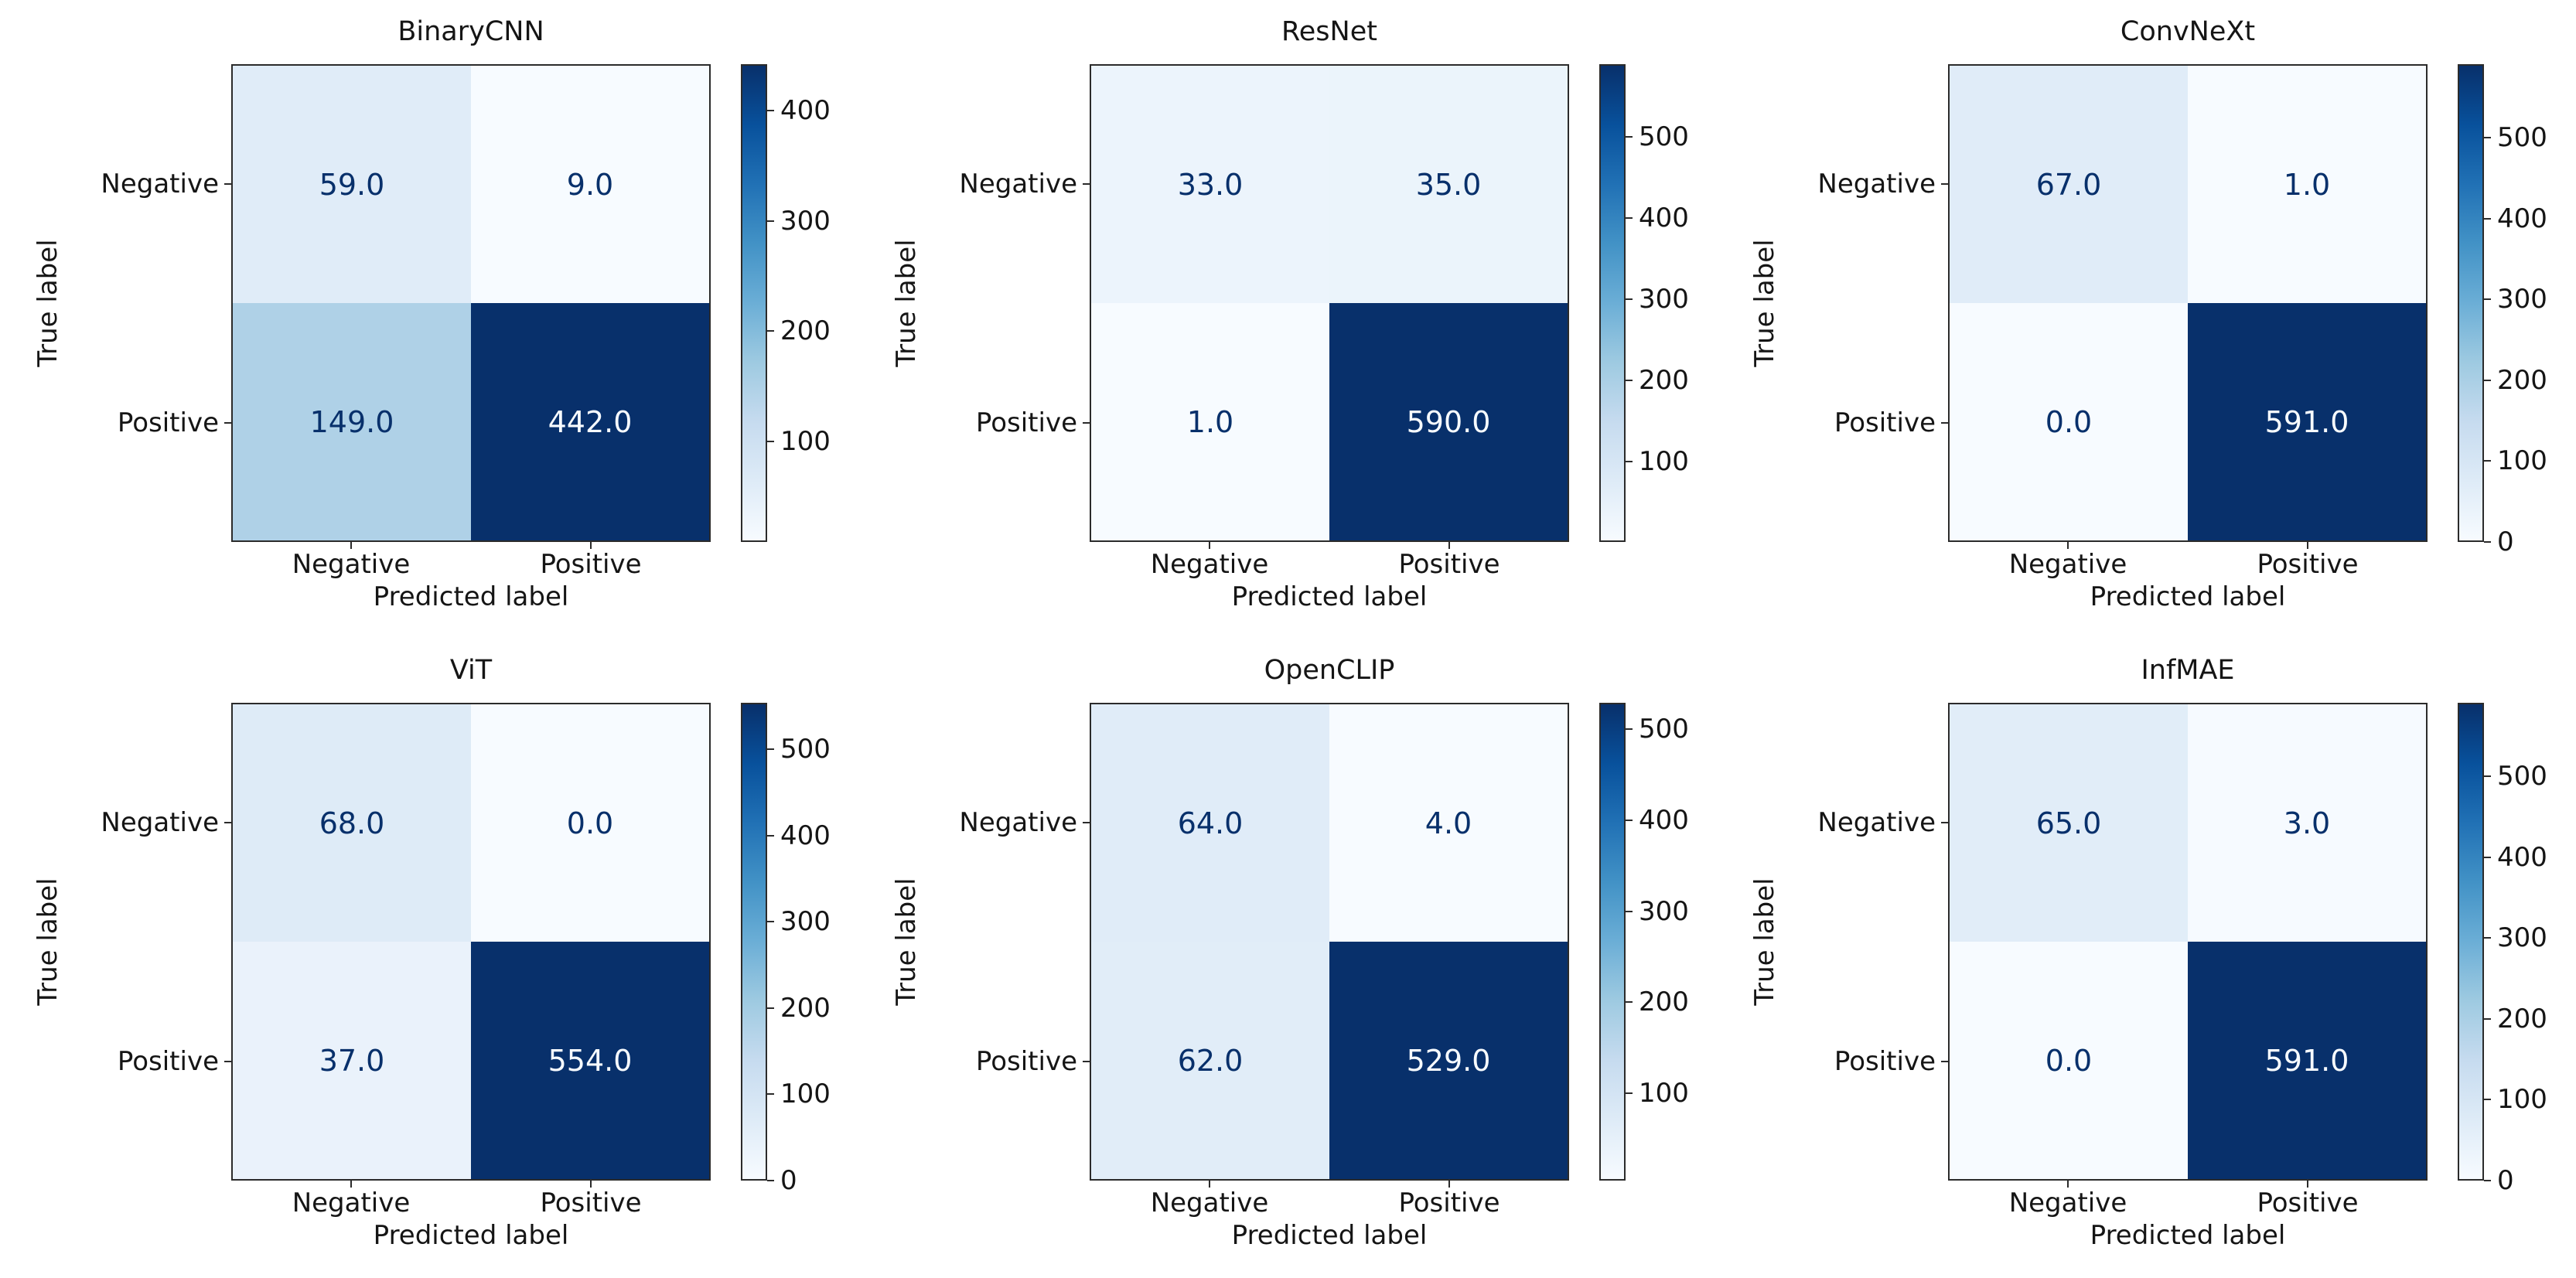 Image resolution: width=2576 pixels, height=1278 pixels. Describe the element at coordinates (2069, 421) in the screenshot. I see `matrix-cell: 0.0` at that location.